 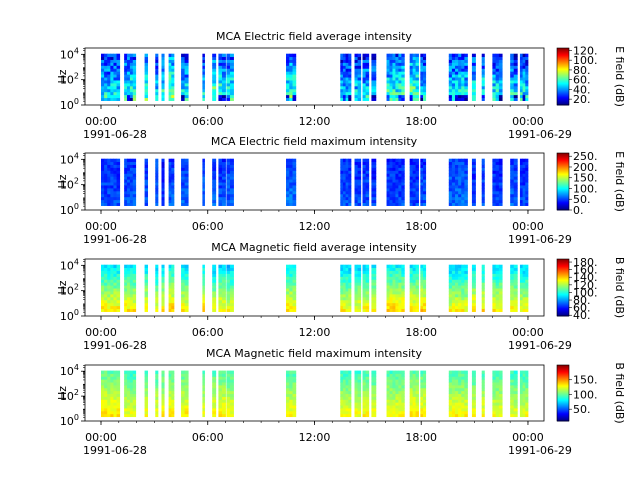 I want to click on x-tick-label: 12:00, so click(x=315, y=226).